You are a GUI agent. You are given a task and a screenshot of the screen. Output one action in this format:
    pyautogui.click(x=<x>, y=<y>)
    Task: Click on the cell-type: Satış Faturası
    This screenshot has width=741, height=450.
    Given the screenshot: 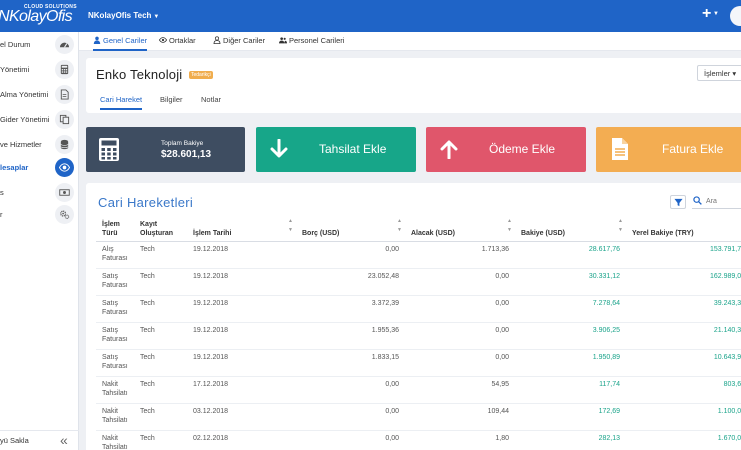 What is the action you would take?
    pyautogui.click(x=115, y=336)
    